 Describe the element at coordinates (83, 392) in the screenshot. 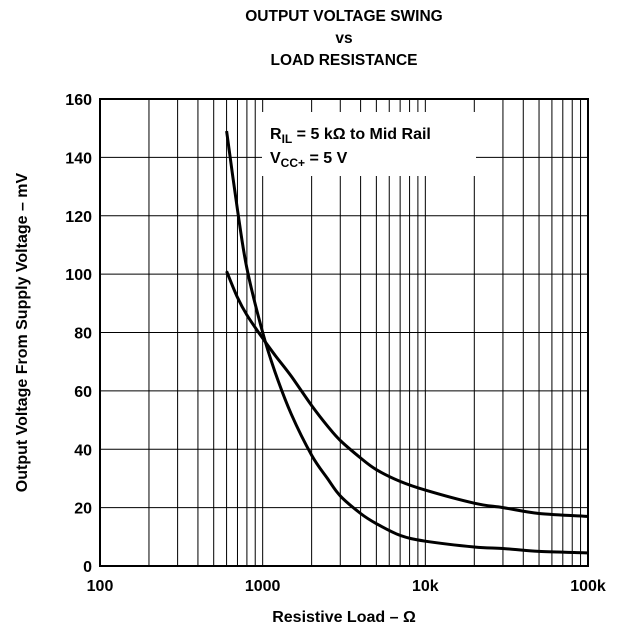

I see `y-tick-label: 60` at that location.